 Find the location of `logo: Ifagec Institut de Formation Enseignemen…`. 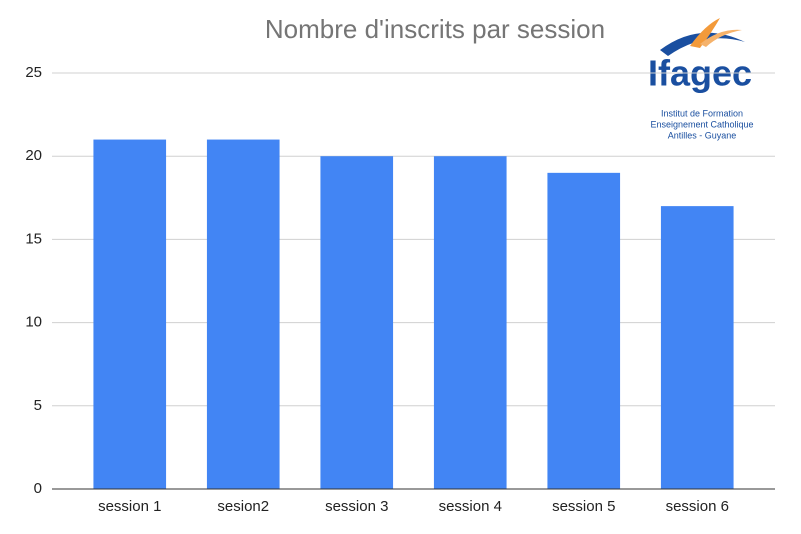

logo: Ifagec Institut de Formation Enseignemen… is located at coordinates (701, 79).